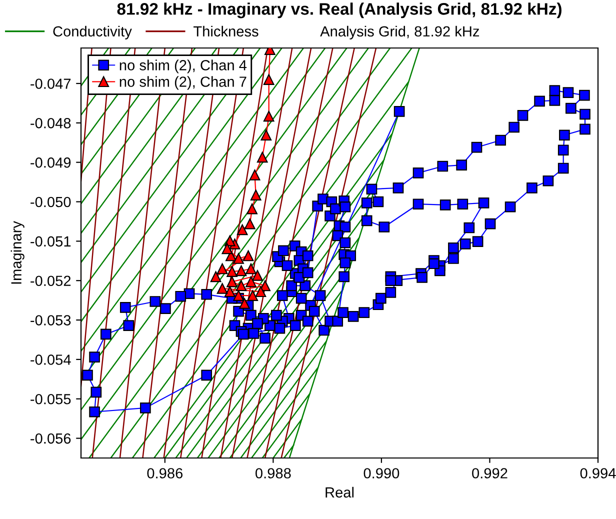 This screenshot has width=616, height=519. What do you see at coordinates (50, 281) in the screenshot?
I see `y-tick-label: -0.052` at bounding box center [50, 281].